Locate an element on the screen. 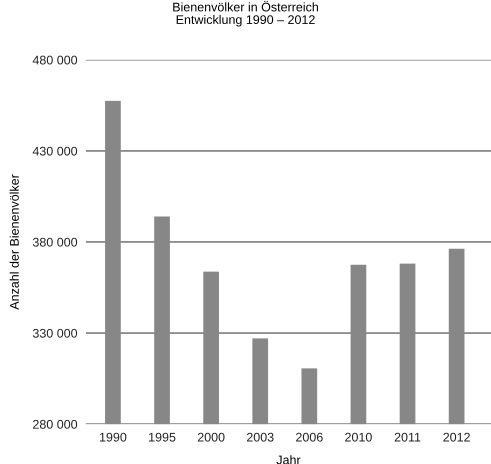 This screenshot has width=491, height=464. x-tick-label: 2012 is located at coordinates (456, 437).